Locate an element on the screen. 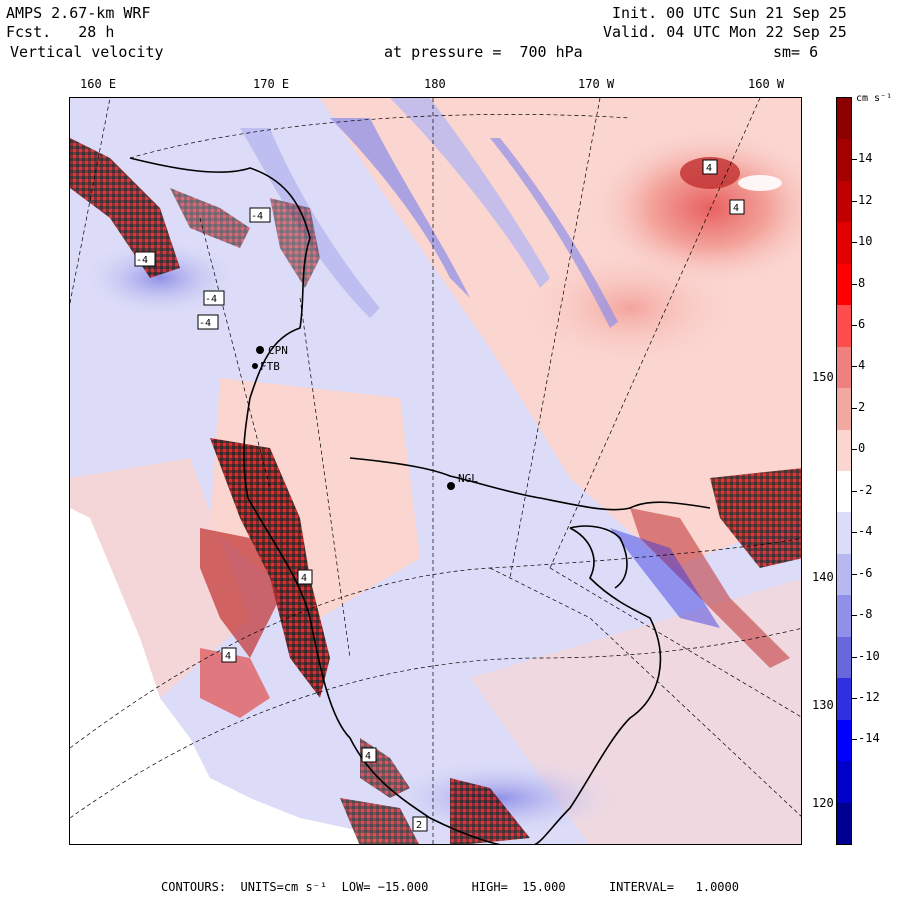 The image size is (900, 900). colorbar-tick-label: 0 is located at coordinates (862, 448).